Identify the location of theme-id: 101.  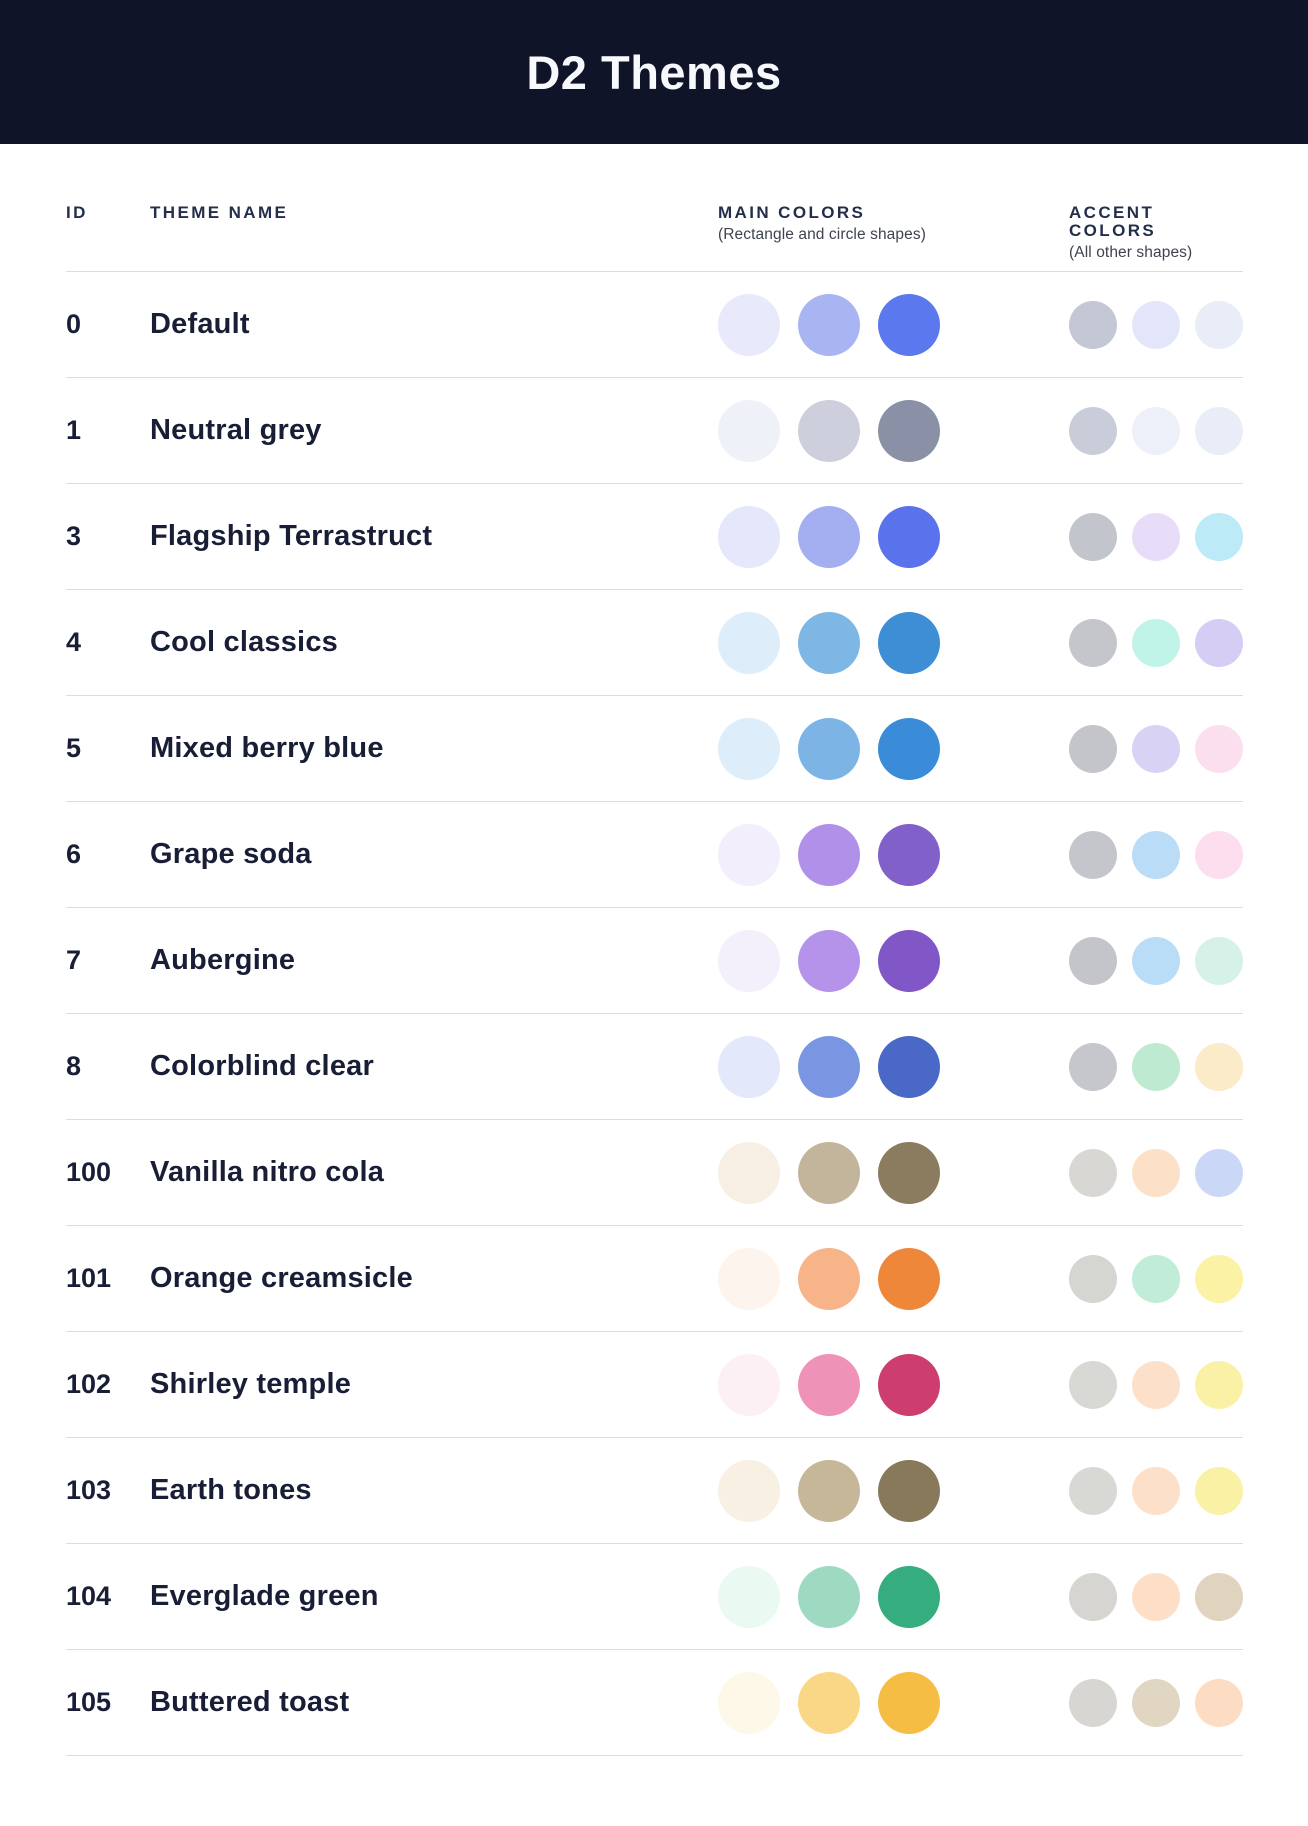
(89, 1278).